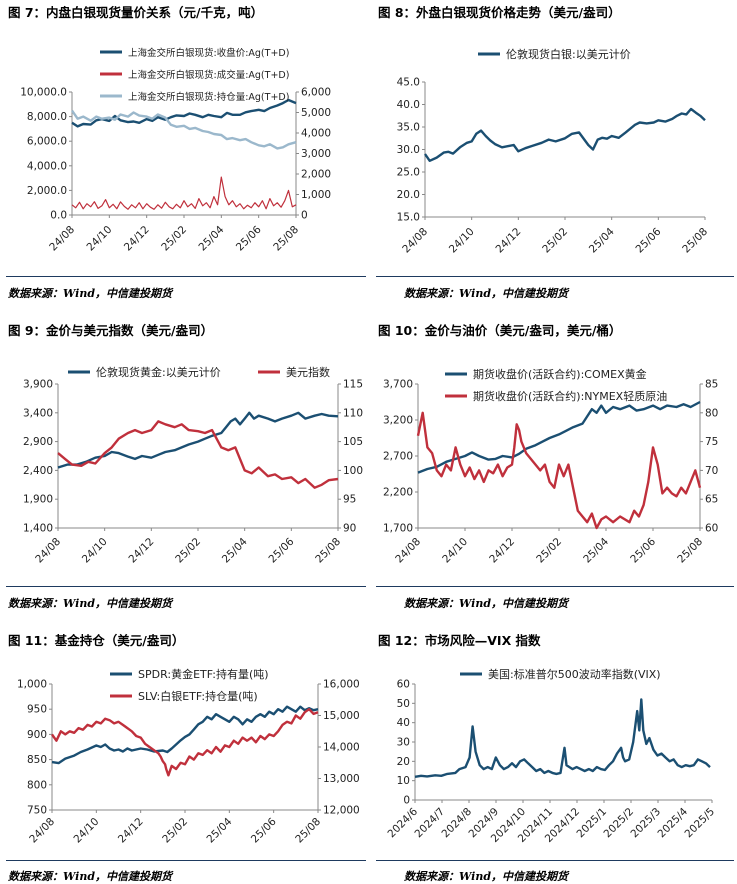 This screenshot has height=884, width=737. What do you see at coordinates (316, 134) in the screenshot?
I see `y-tick-label-right: 4,000` at bounding box center [316, 134].